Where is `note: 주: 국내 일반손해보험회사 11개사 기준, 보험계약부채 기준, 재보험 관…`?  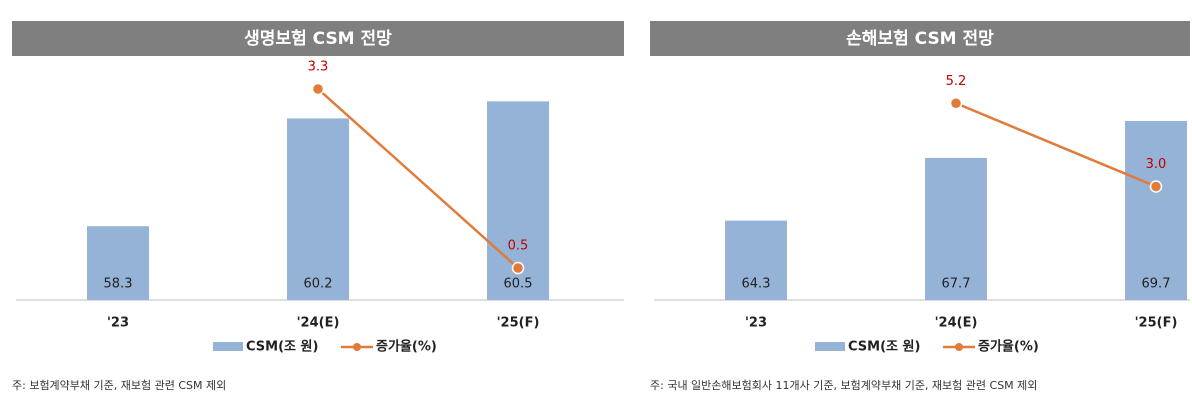
note: 주: 국내 일반손해보험회사 11개사 기준, 보험계약부채 기준, 재보험 관… is located at coordinates (843, 385).